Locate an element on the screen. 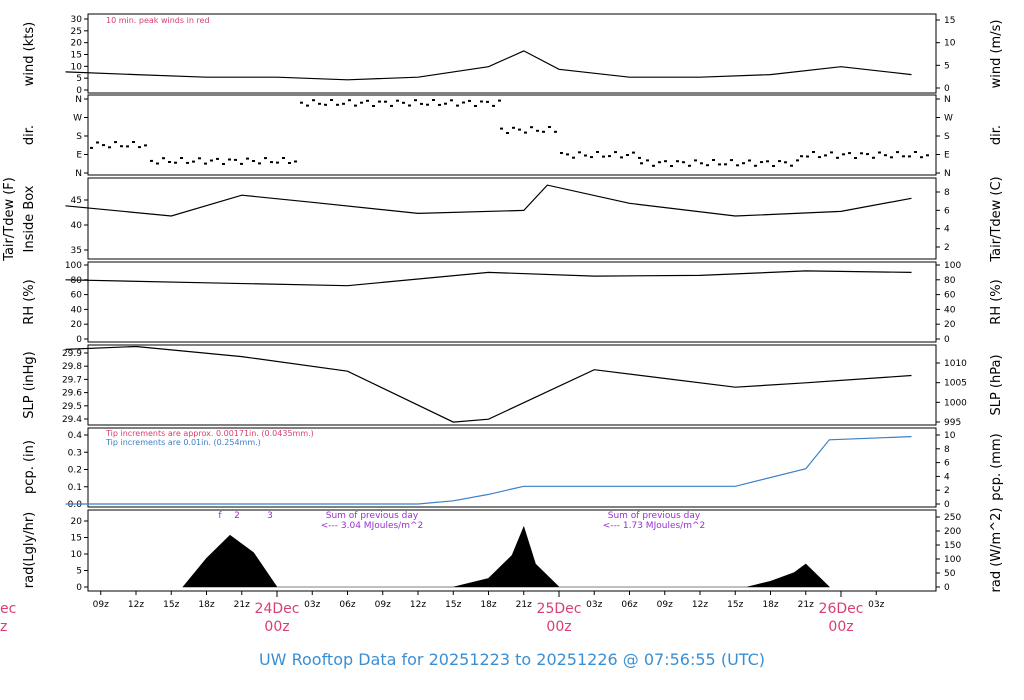 The height and width of the screenshot is (700, 1024). temp-right-tick-label: 8 is located at coordinates (947, 193).